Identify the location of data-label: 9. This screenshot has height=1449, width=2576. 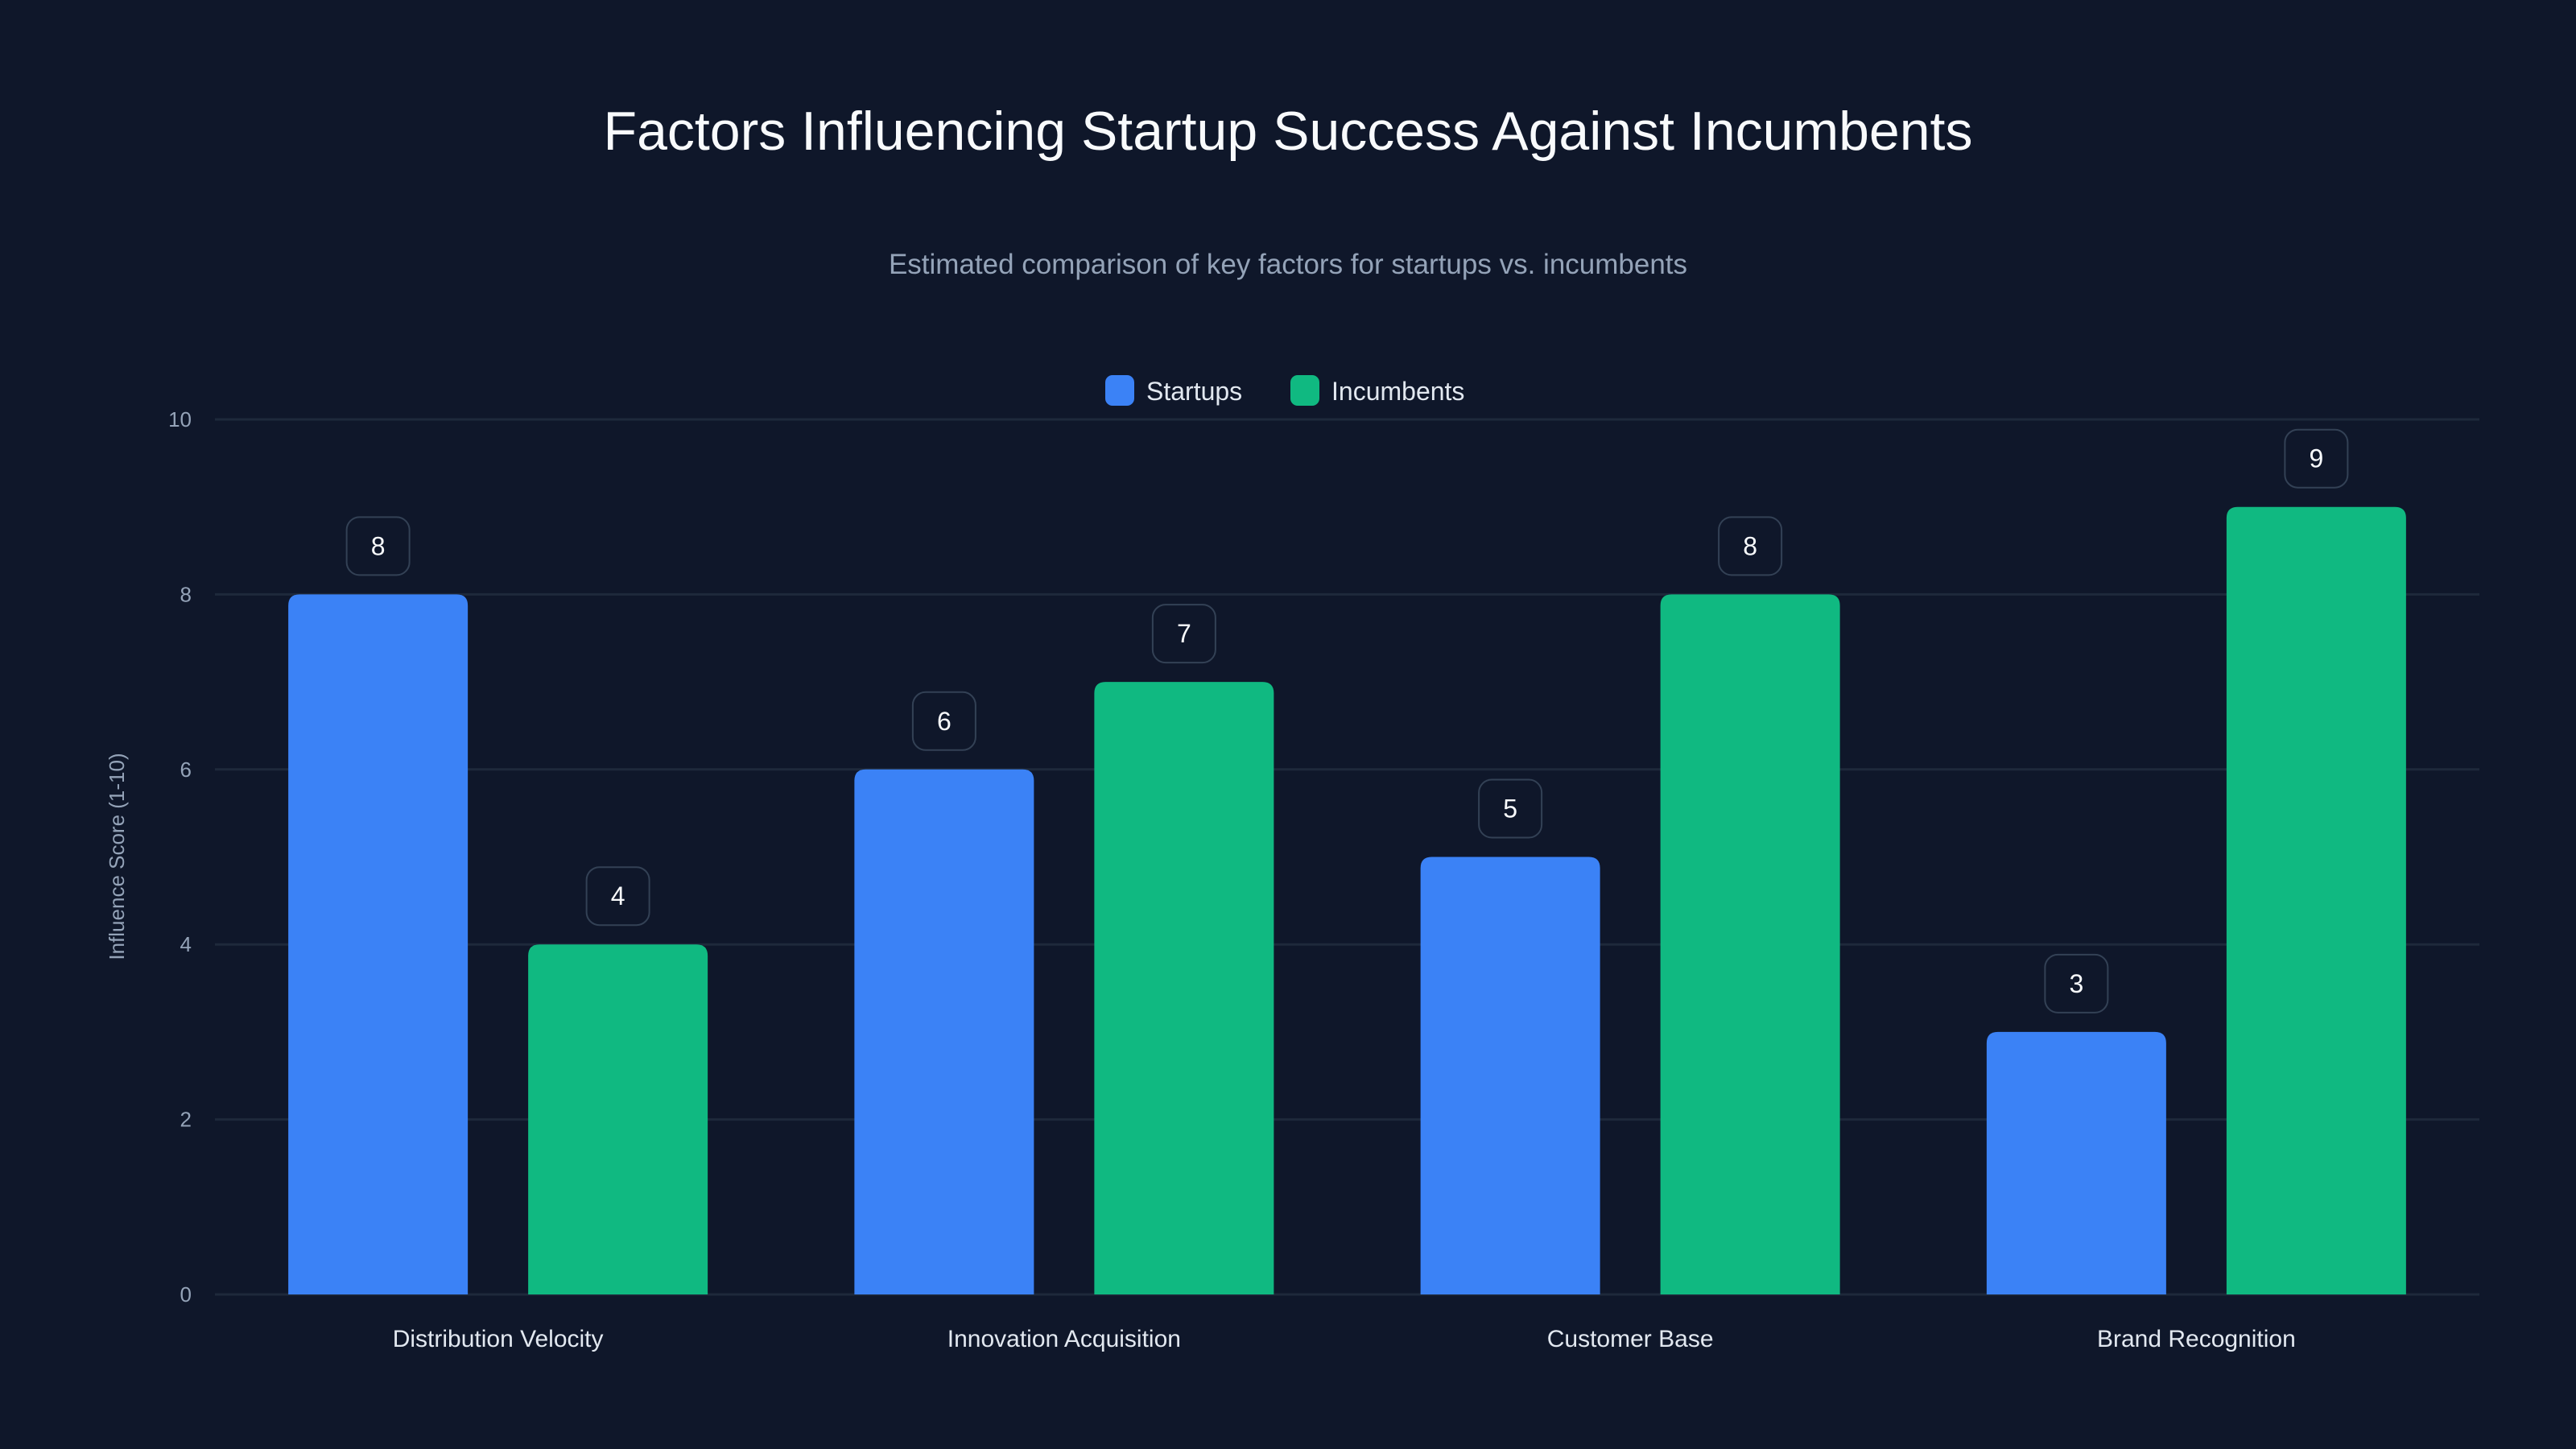
(2316, 458).